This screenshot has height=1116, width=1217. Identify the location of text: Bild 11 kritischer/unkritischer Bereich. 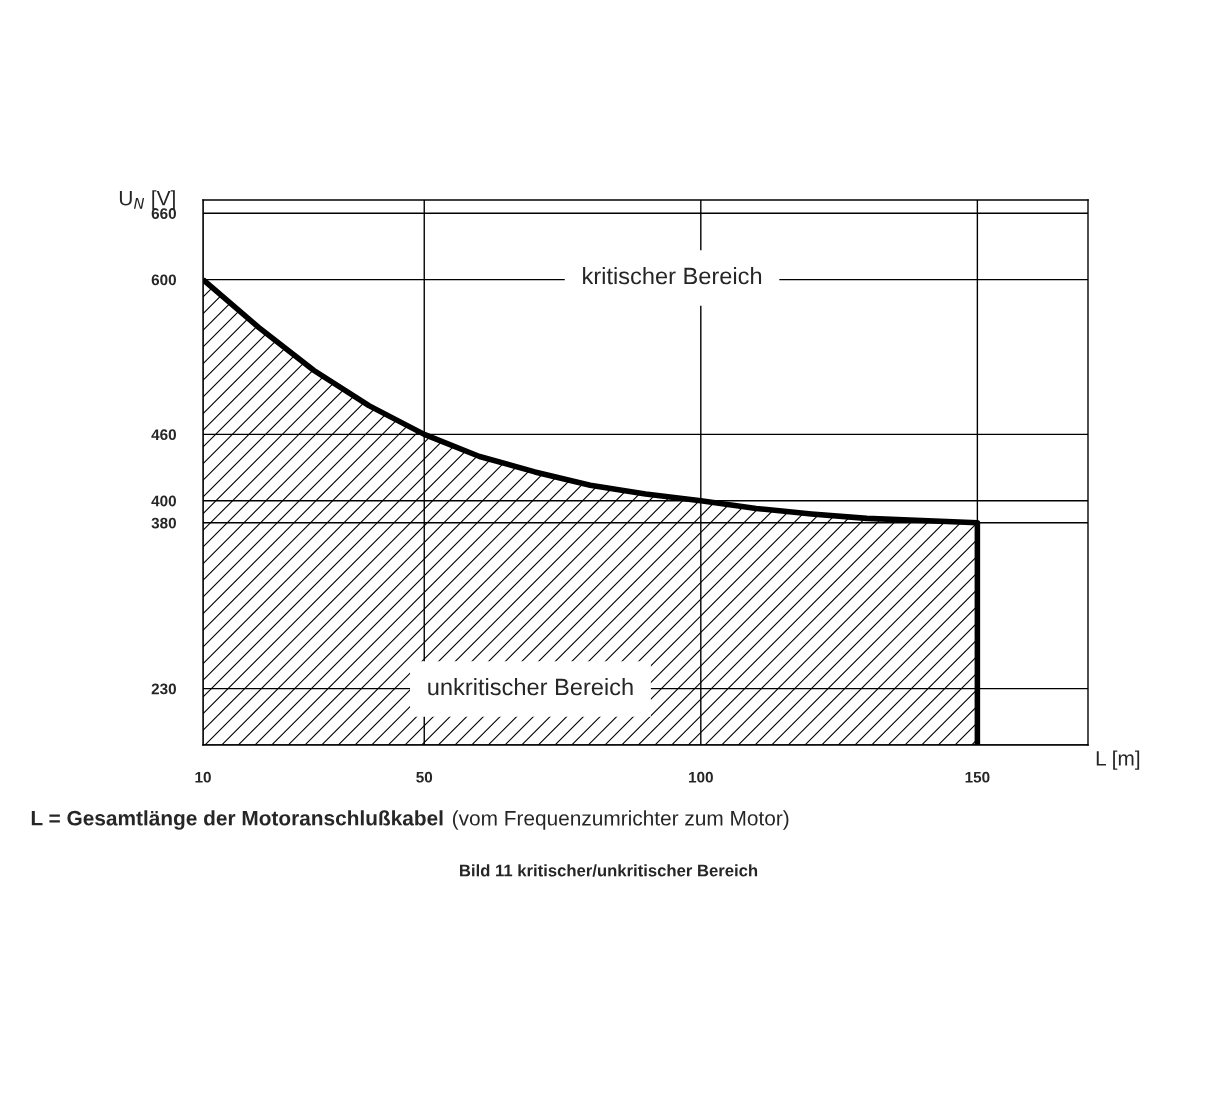
(609, 870).